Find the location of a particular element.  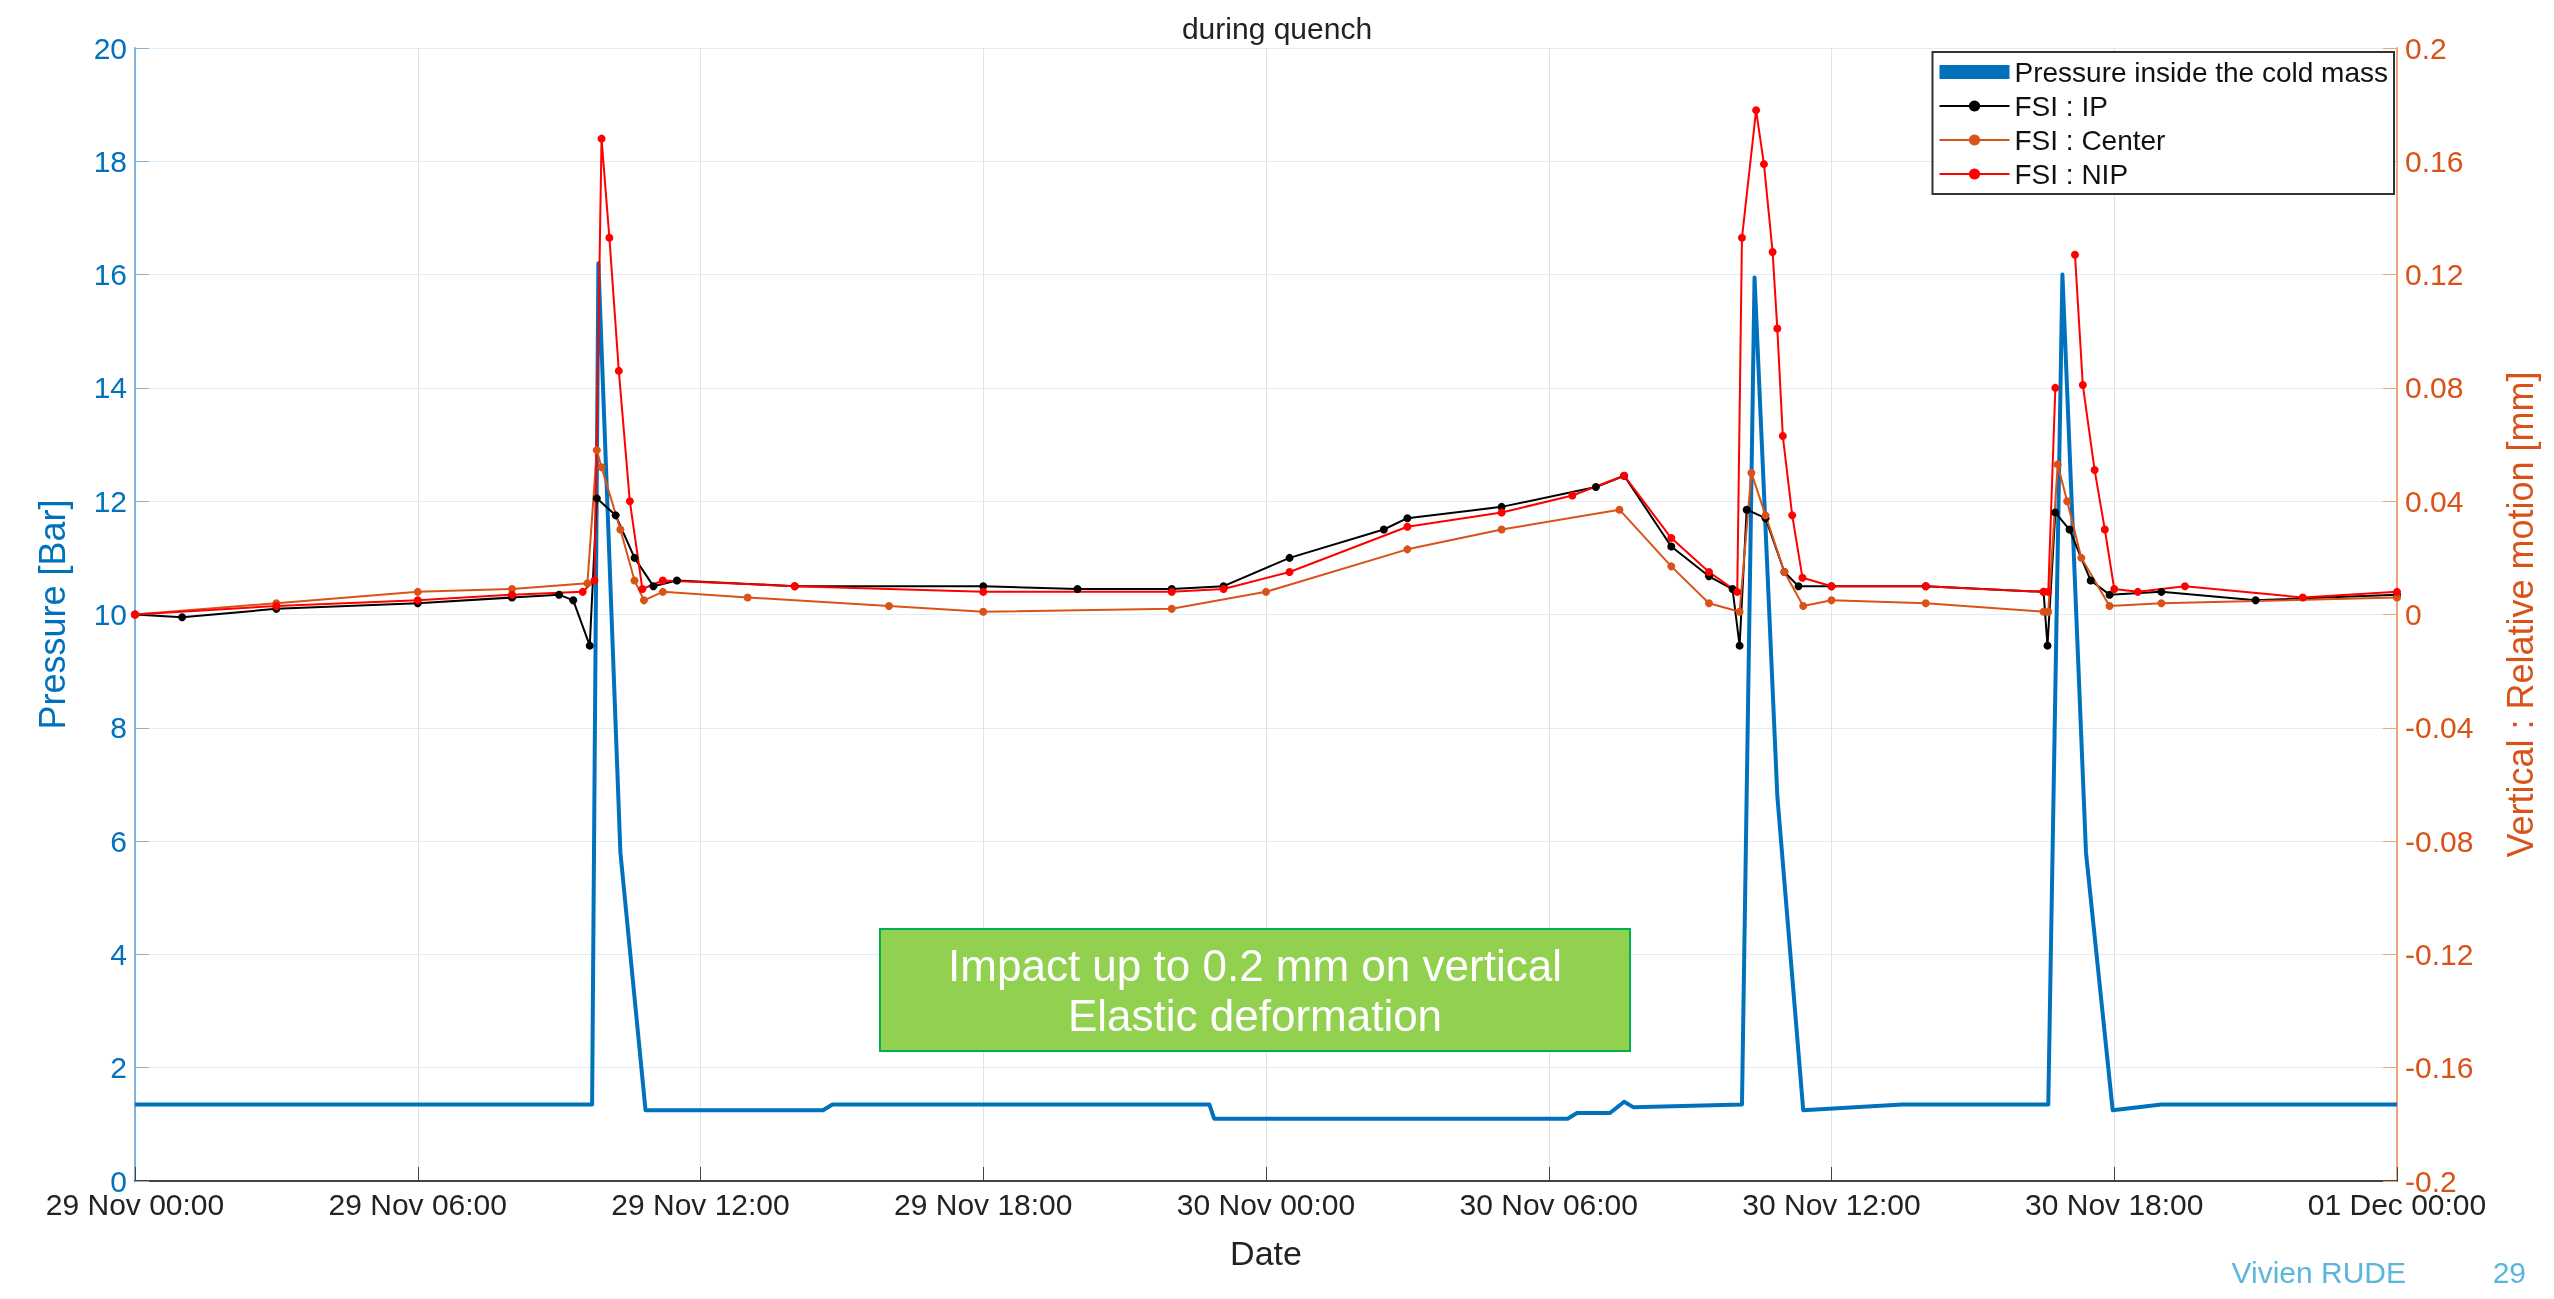

y-tick-label: 12 is located at coordinates (110, 501).